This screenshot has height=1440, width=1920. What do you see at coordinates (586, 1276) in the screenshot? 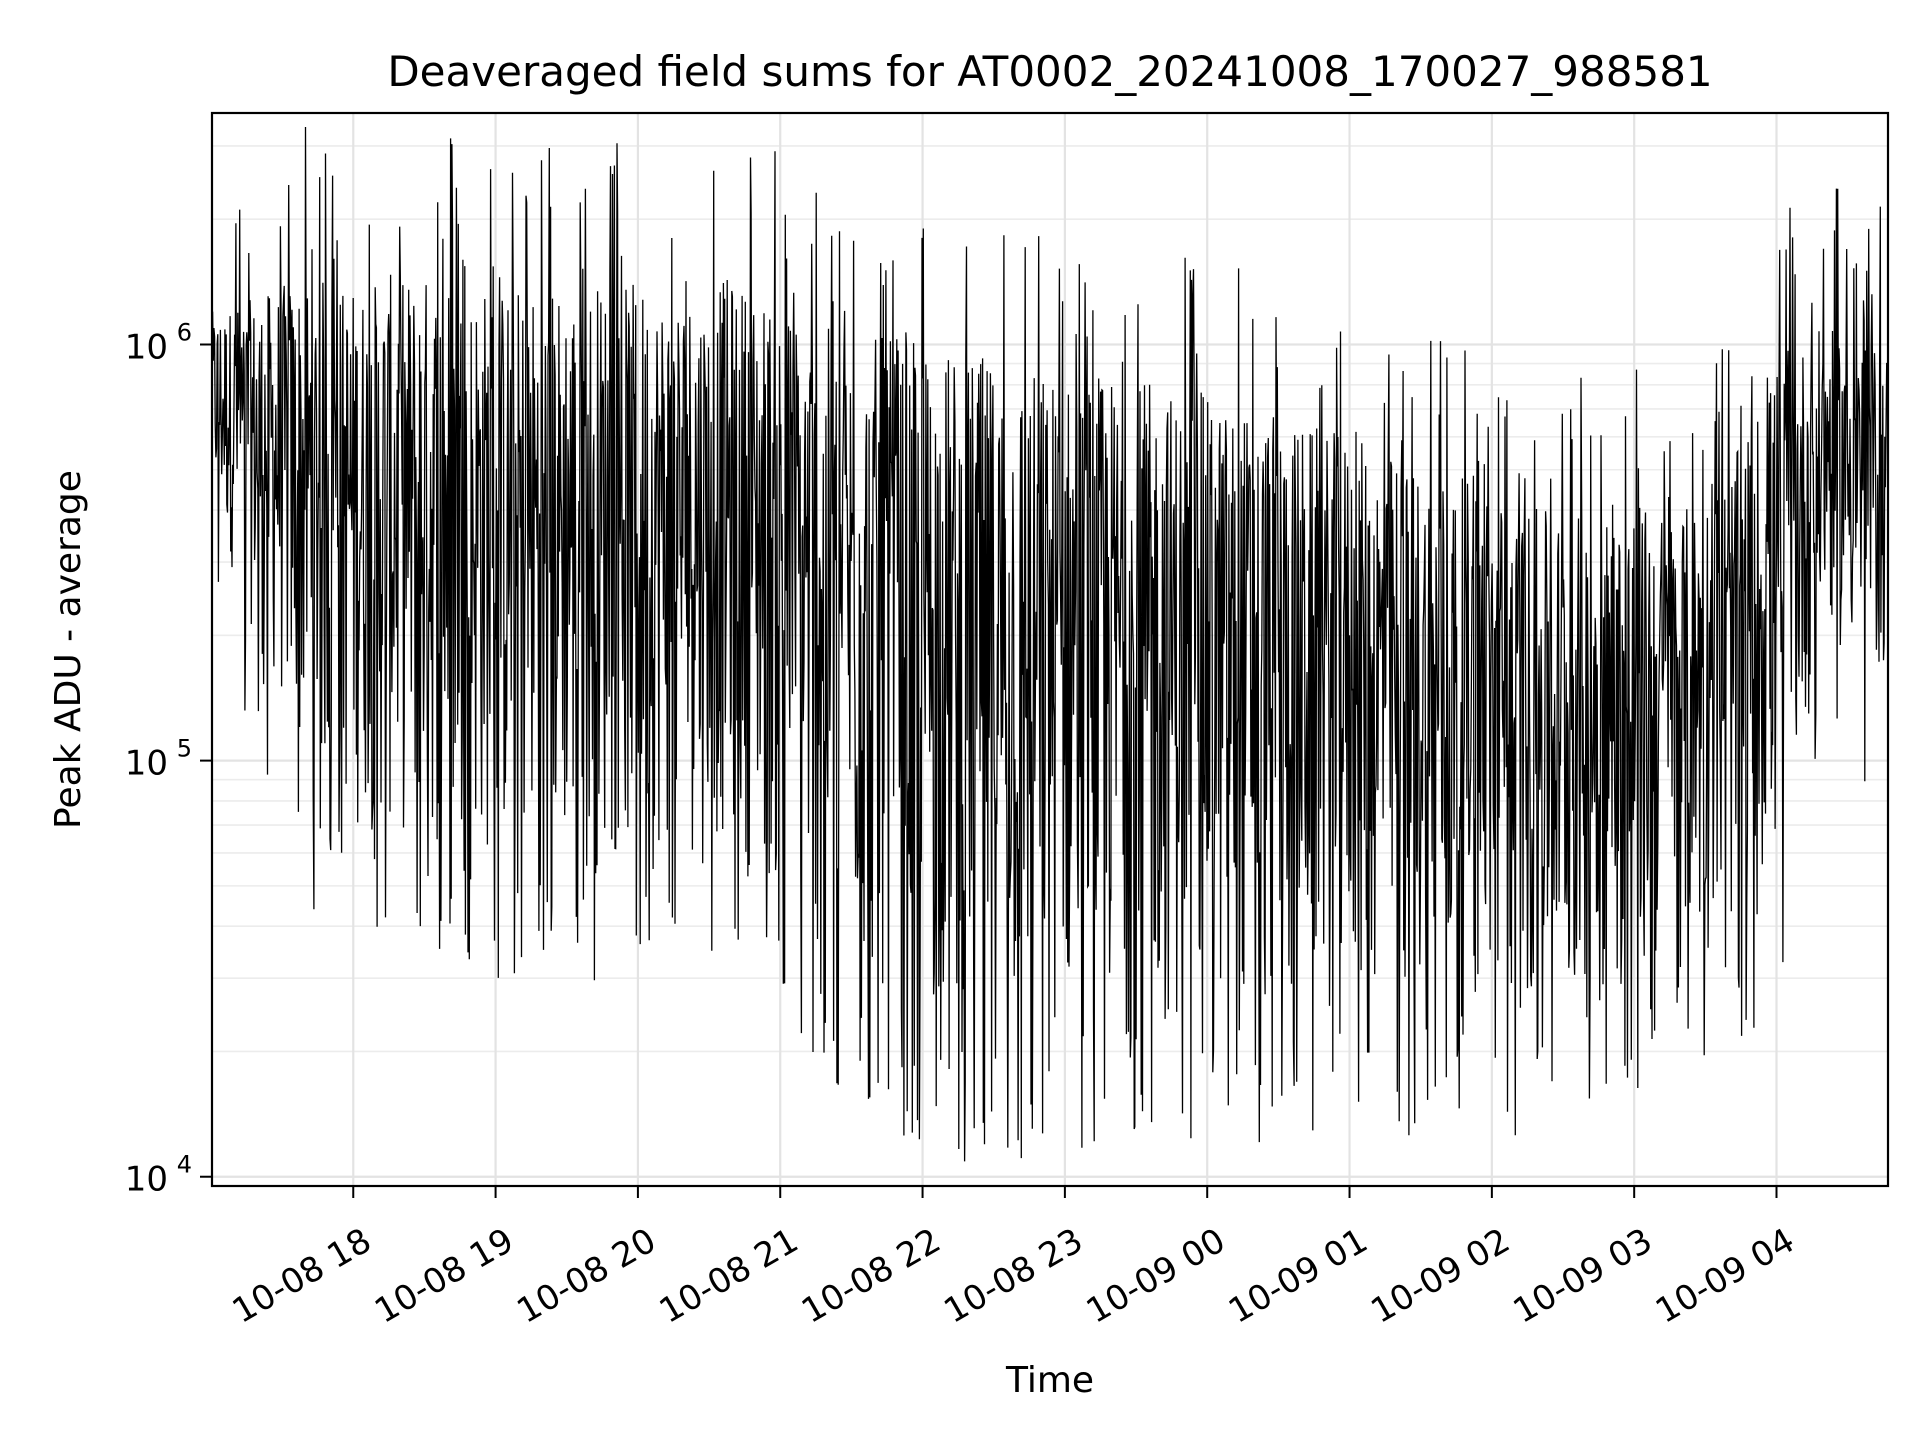
I see `x-tick-label: 10-08 20` at bounding box center [586, 1276].